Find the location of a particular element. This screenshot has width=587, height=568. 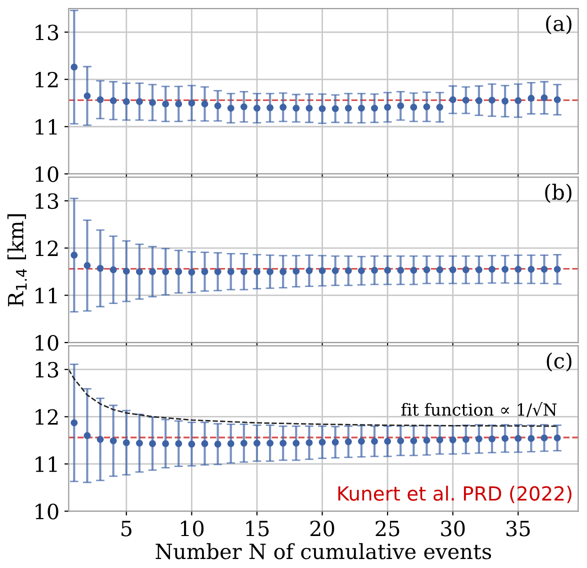

x-tick-label: 10 is located at coordinates (192, 528).